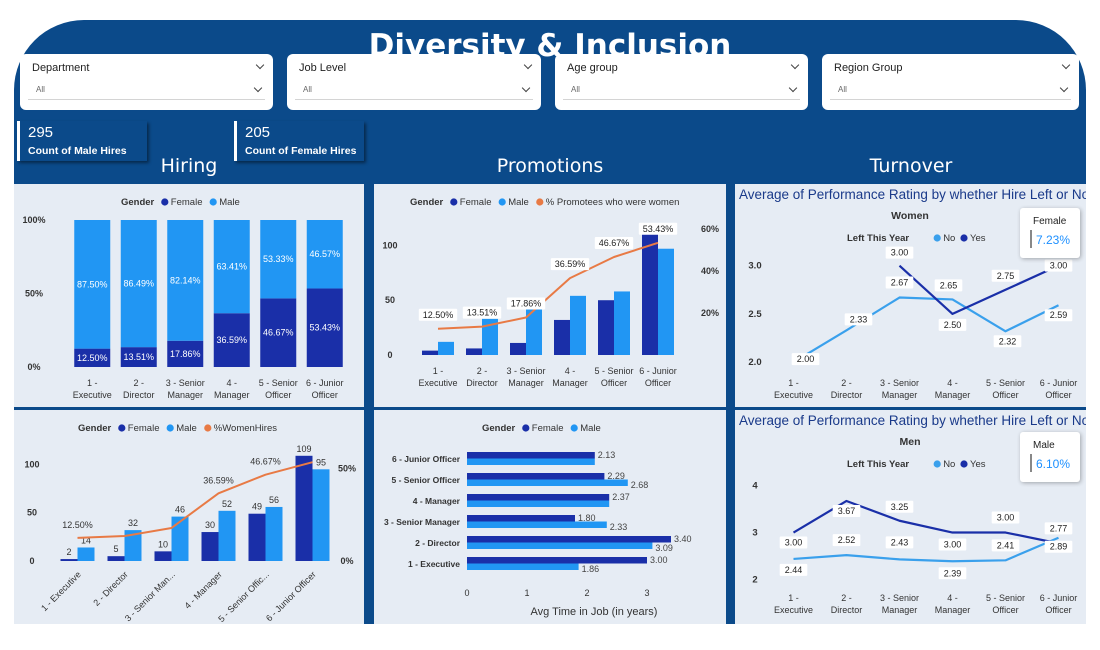  I want to click on region-group-slicer: Region Group All, so click(950, 82).